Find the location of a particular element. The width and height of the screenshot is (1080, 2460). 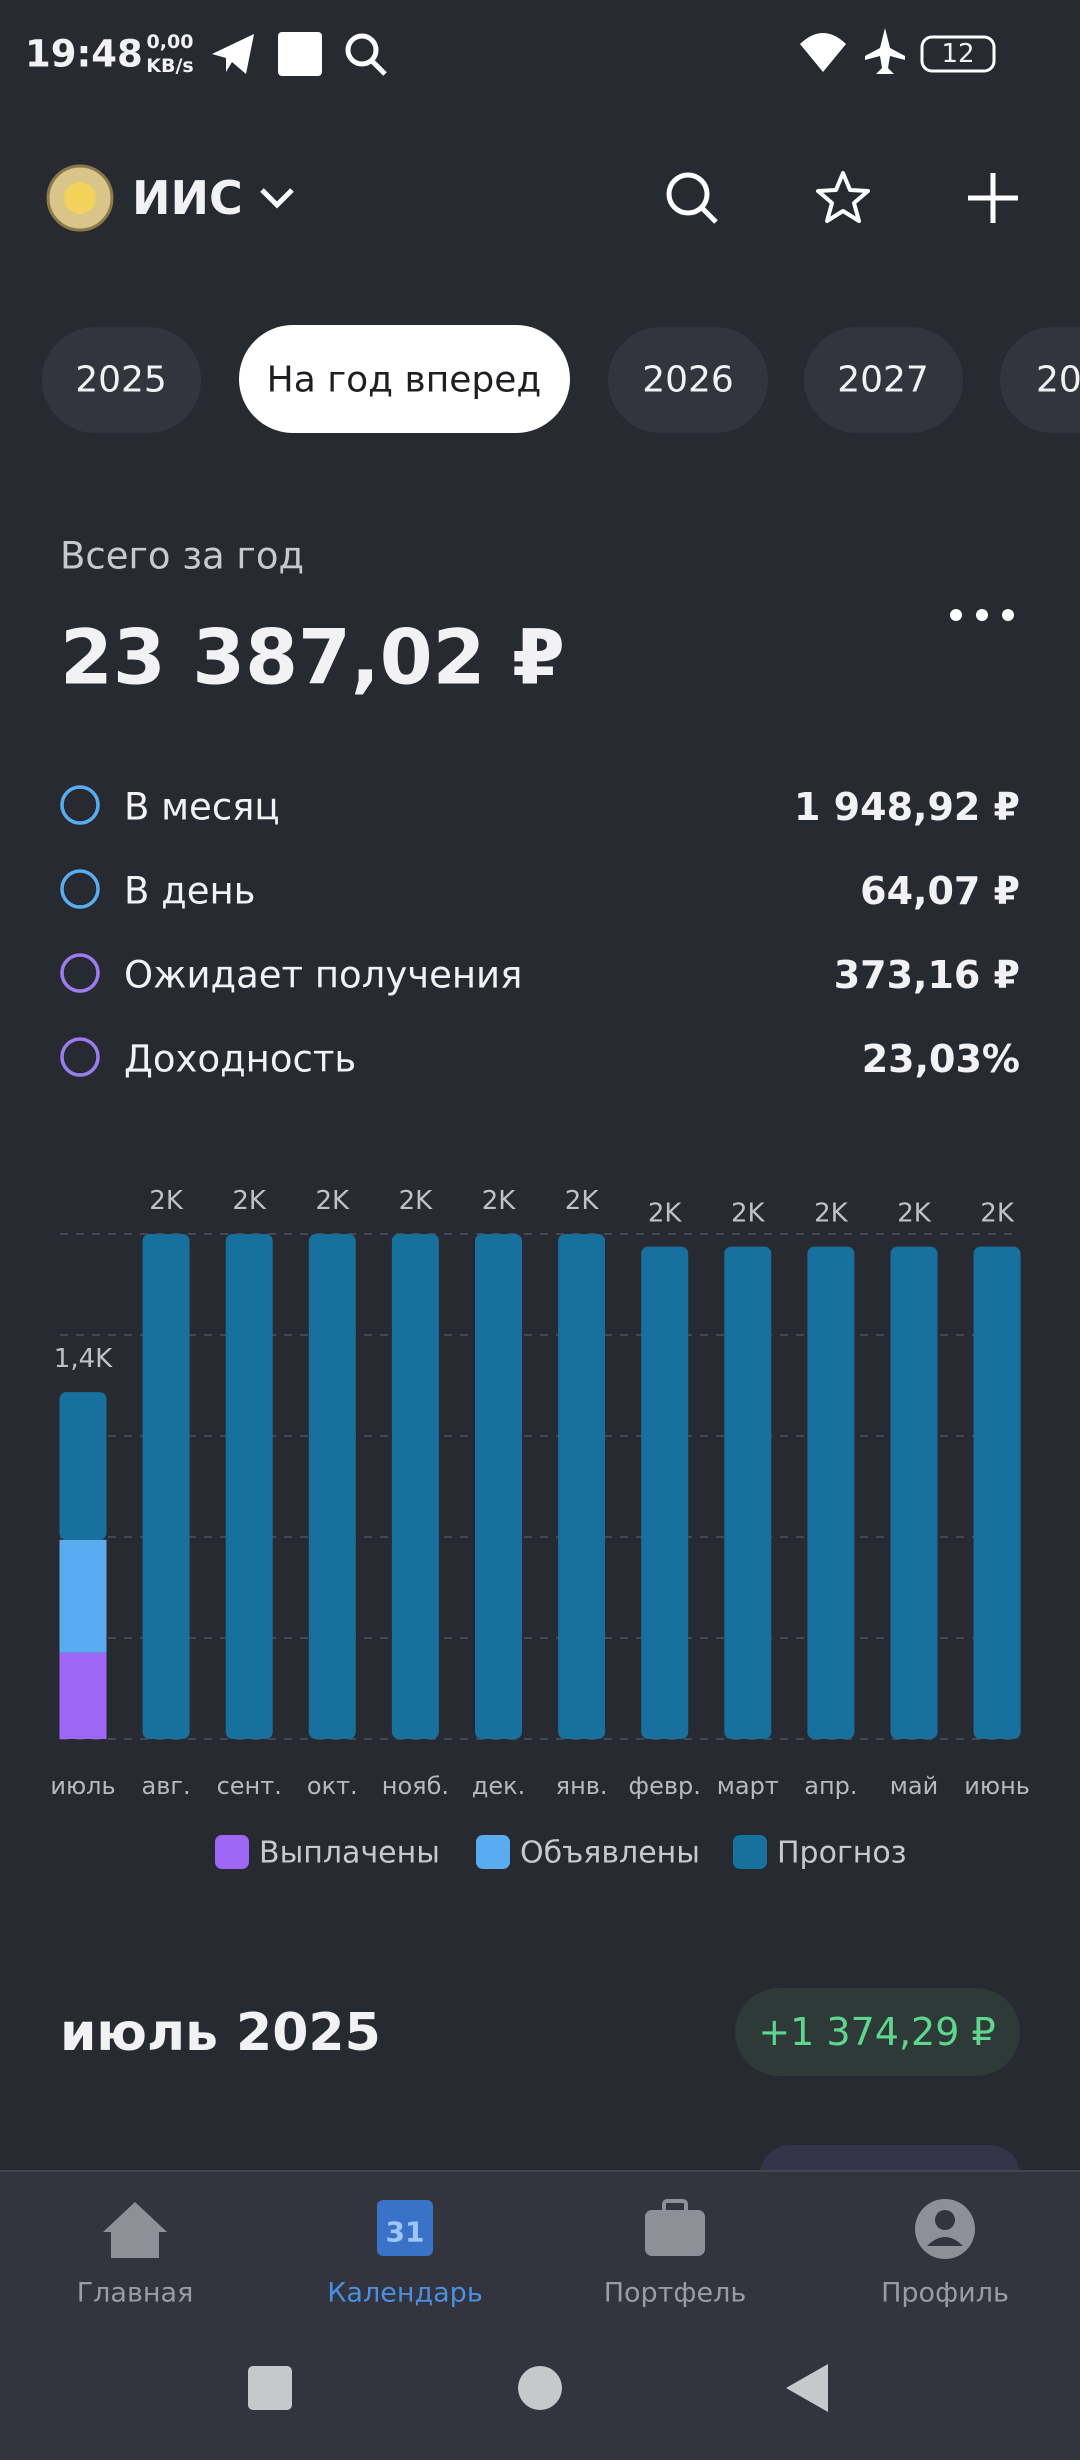

month-amount-badge is located at coordinates (877, 2032).